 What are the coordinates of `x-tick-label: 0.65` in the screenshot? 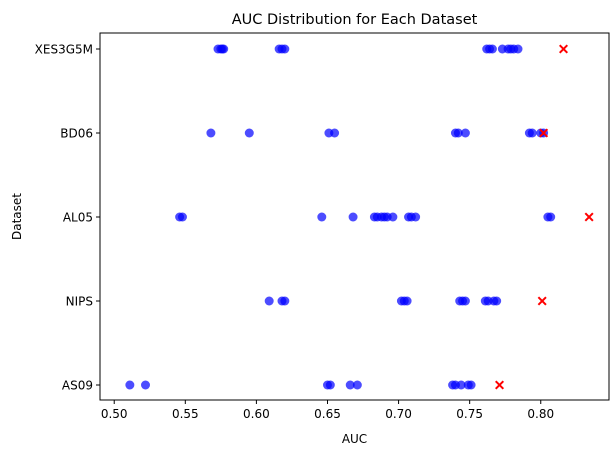 It's located at (327, 414).